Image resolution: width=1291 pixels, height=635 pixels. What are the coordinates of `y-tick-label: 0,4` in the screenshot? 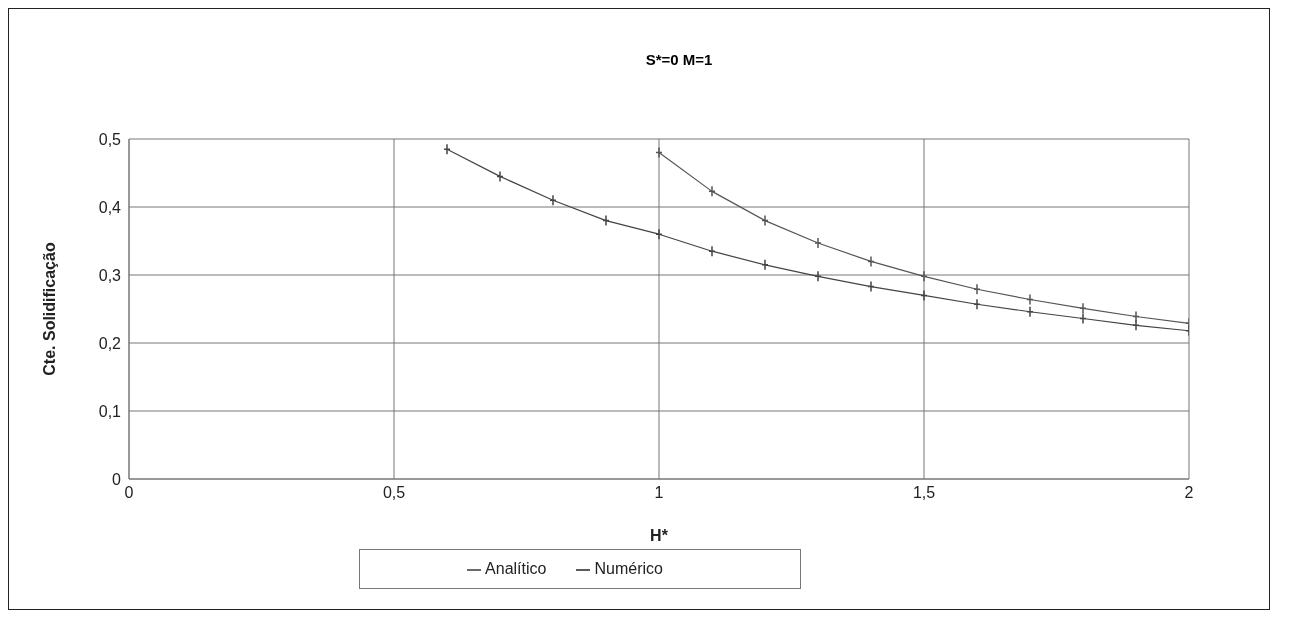 It's located at (110, 207).